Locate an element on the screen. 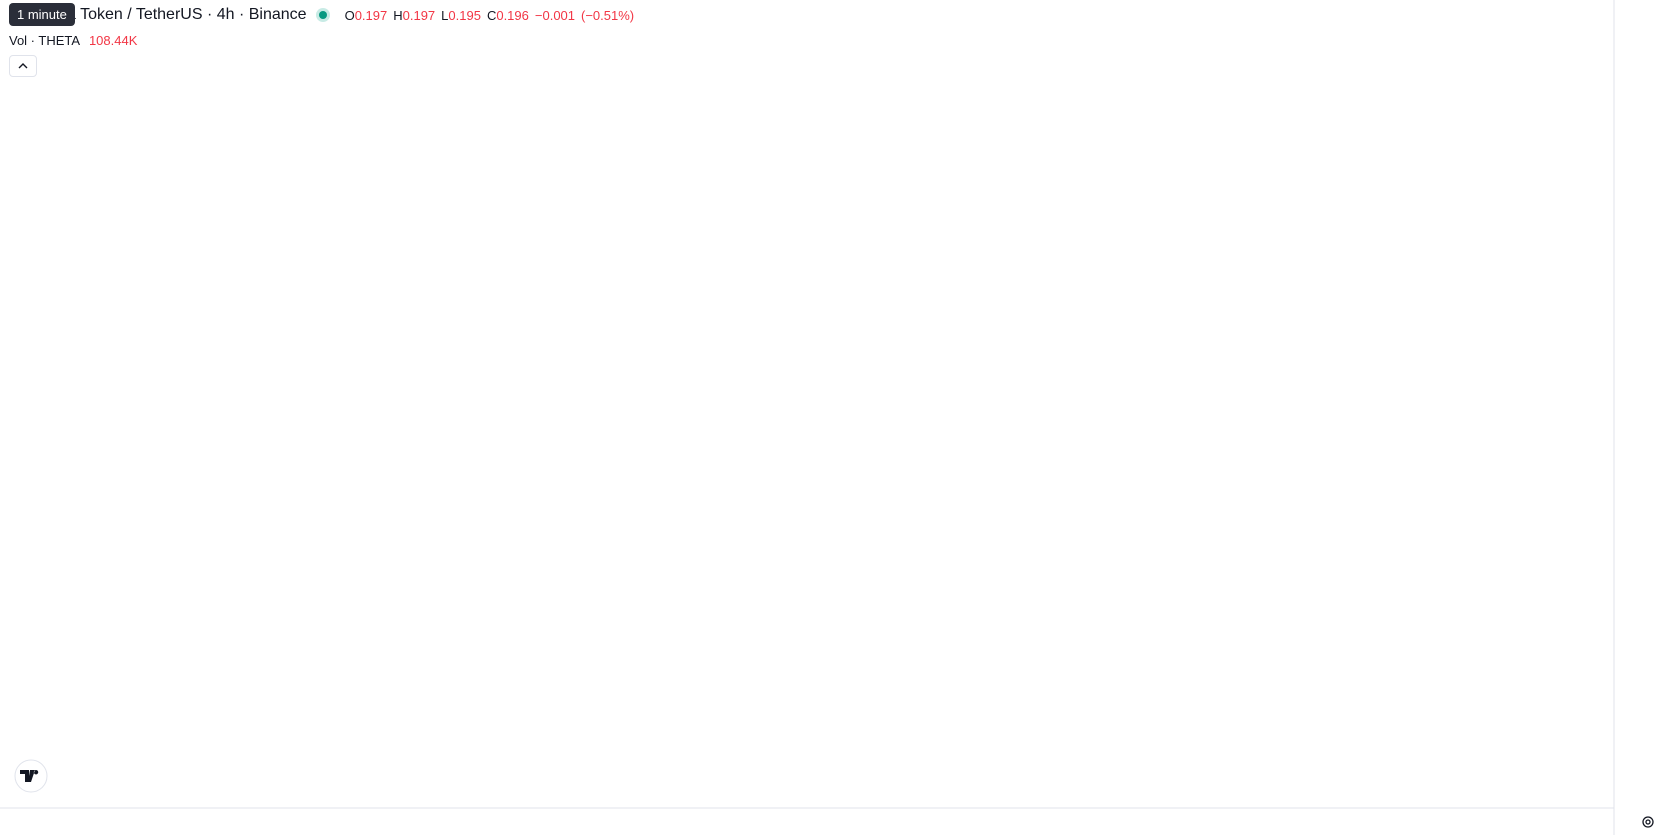 This screenshot has height=835, width=1678. volume-row: Vol · THETA 108.44K is located at coordinates (73, 40).